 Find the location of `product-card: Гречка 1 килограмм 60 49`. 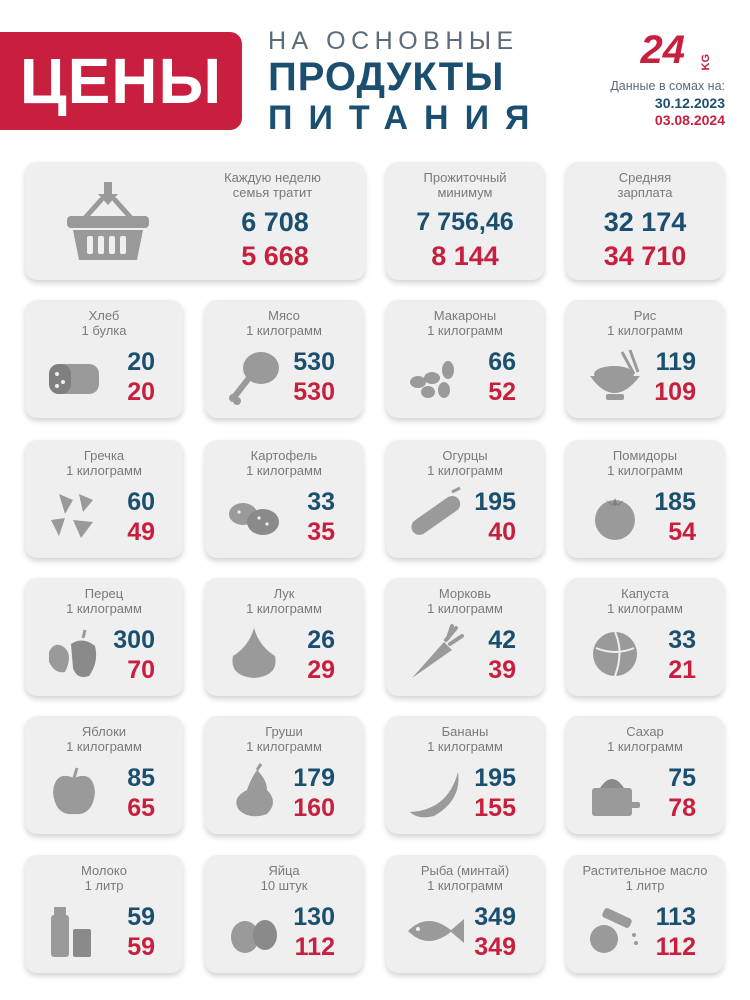

product-card: Гречка 1 килограмм 60 49 is located at coordinates (104, 499).